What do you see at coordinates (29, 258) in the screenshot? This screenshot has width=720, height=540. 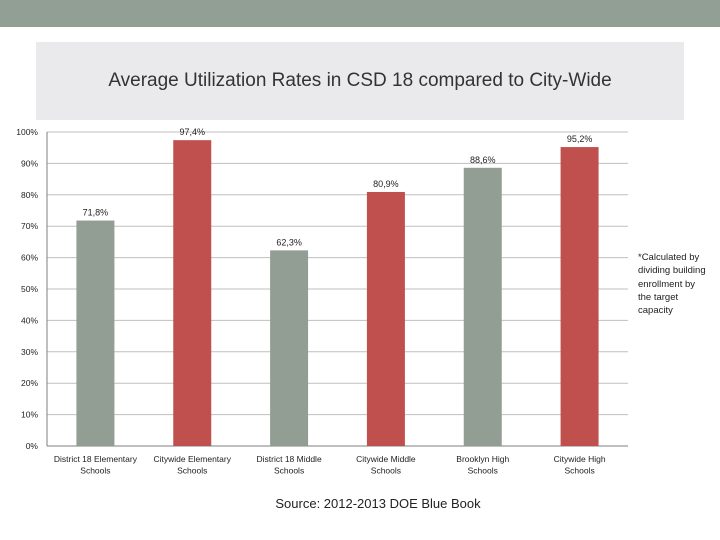 I see `y-tick-label: 60%` at bounding box center [29, 258].